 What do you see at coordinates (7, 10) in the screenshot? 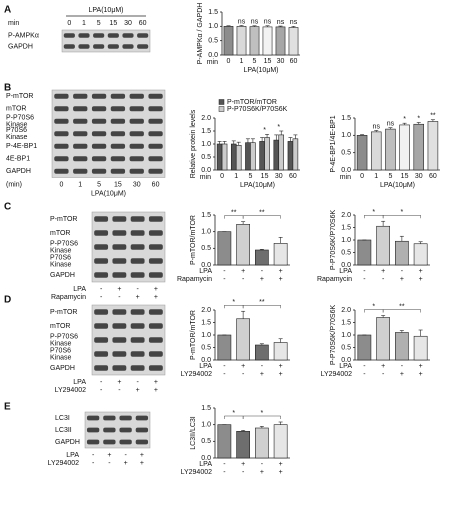
I see `panel-letter: A` at bounding box center [7, 10].